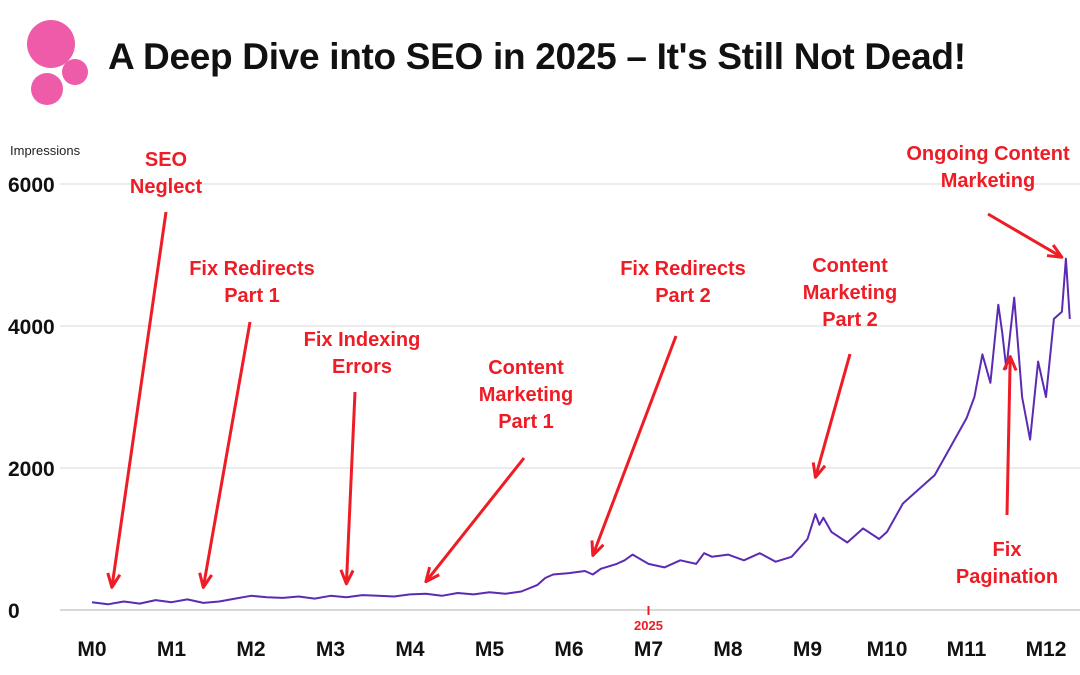  I want to click on annotation-line: Ongoing Content, so click(988, 154).